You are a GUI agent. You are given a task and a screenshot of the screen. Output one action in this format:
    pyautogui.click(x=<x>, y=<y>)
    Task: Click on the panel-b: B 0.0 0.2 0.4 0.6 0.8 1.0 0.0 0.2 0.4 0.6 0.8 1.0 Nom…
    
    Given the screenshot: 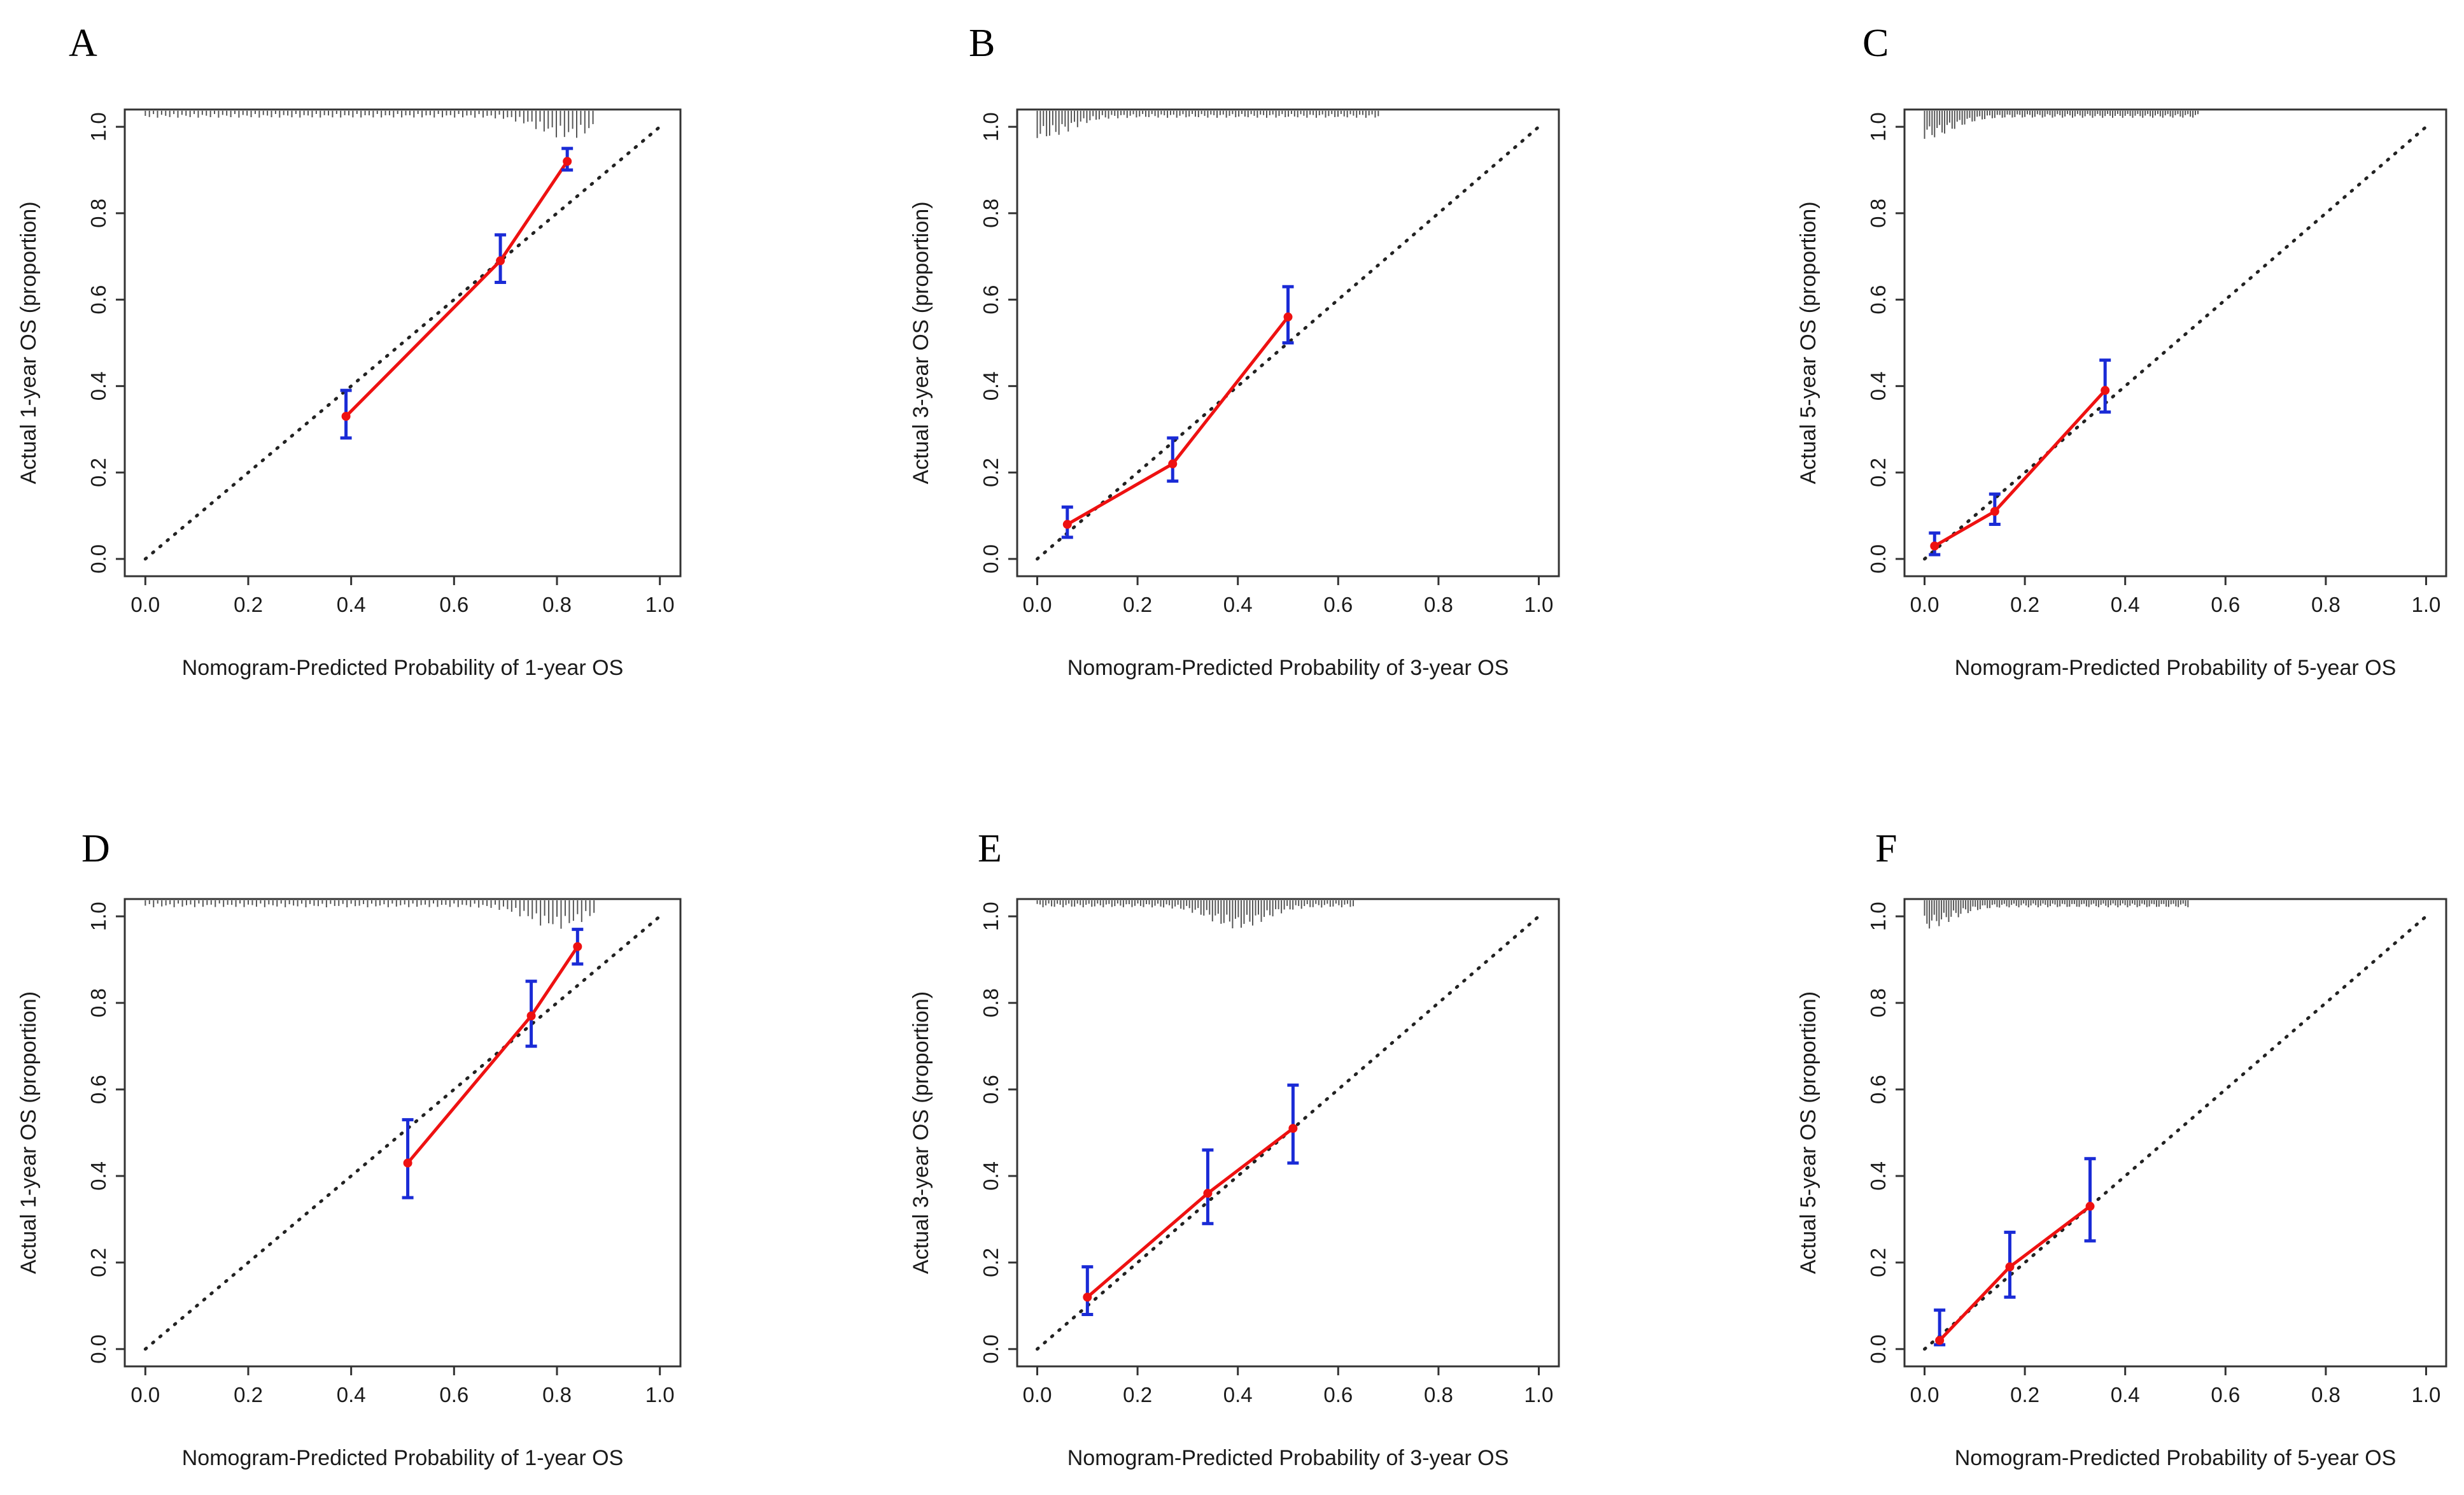 What is the action you would take?
    pyautogui.click(x=1234, y=351)
    